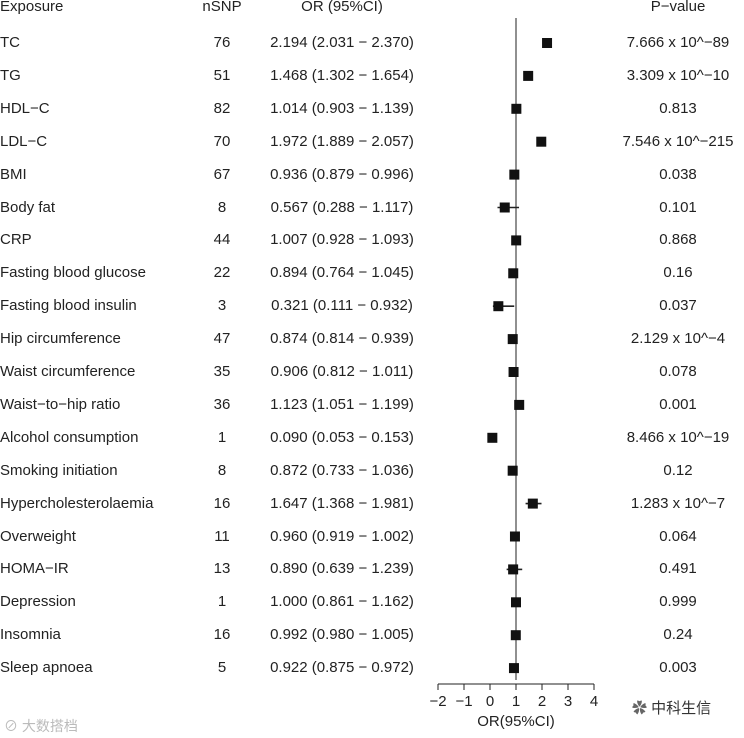  What do you see at coordinates (516, 701) in the screenshot?
I see `x-tick-label: 1` at bounding box center [516, 701].